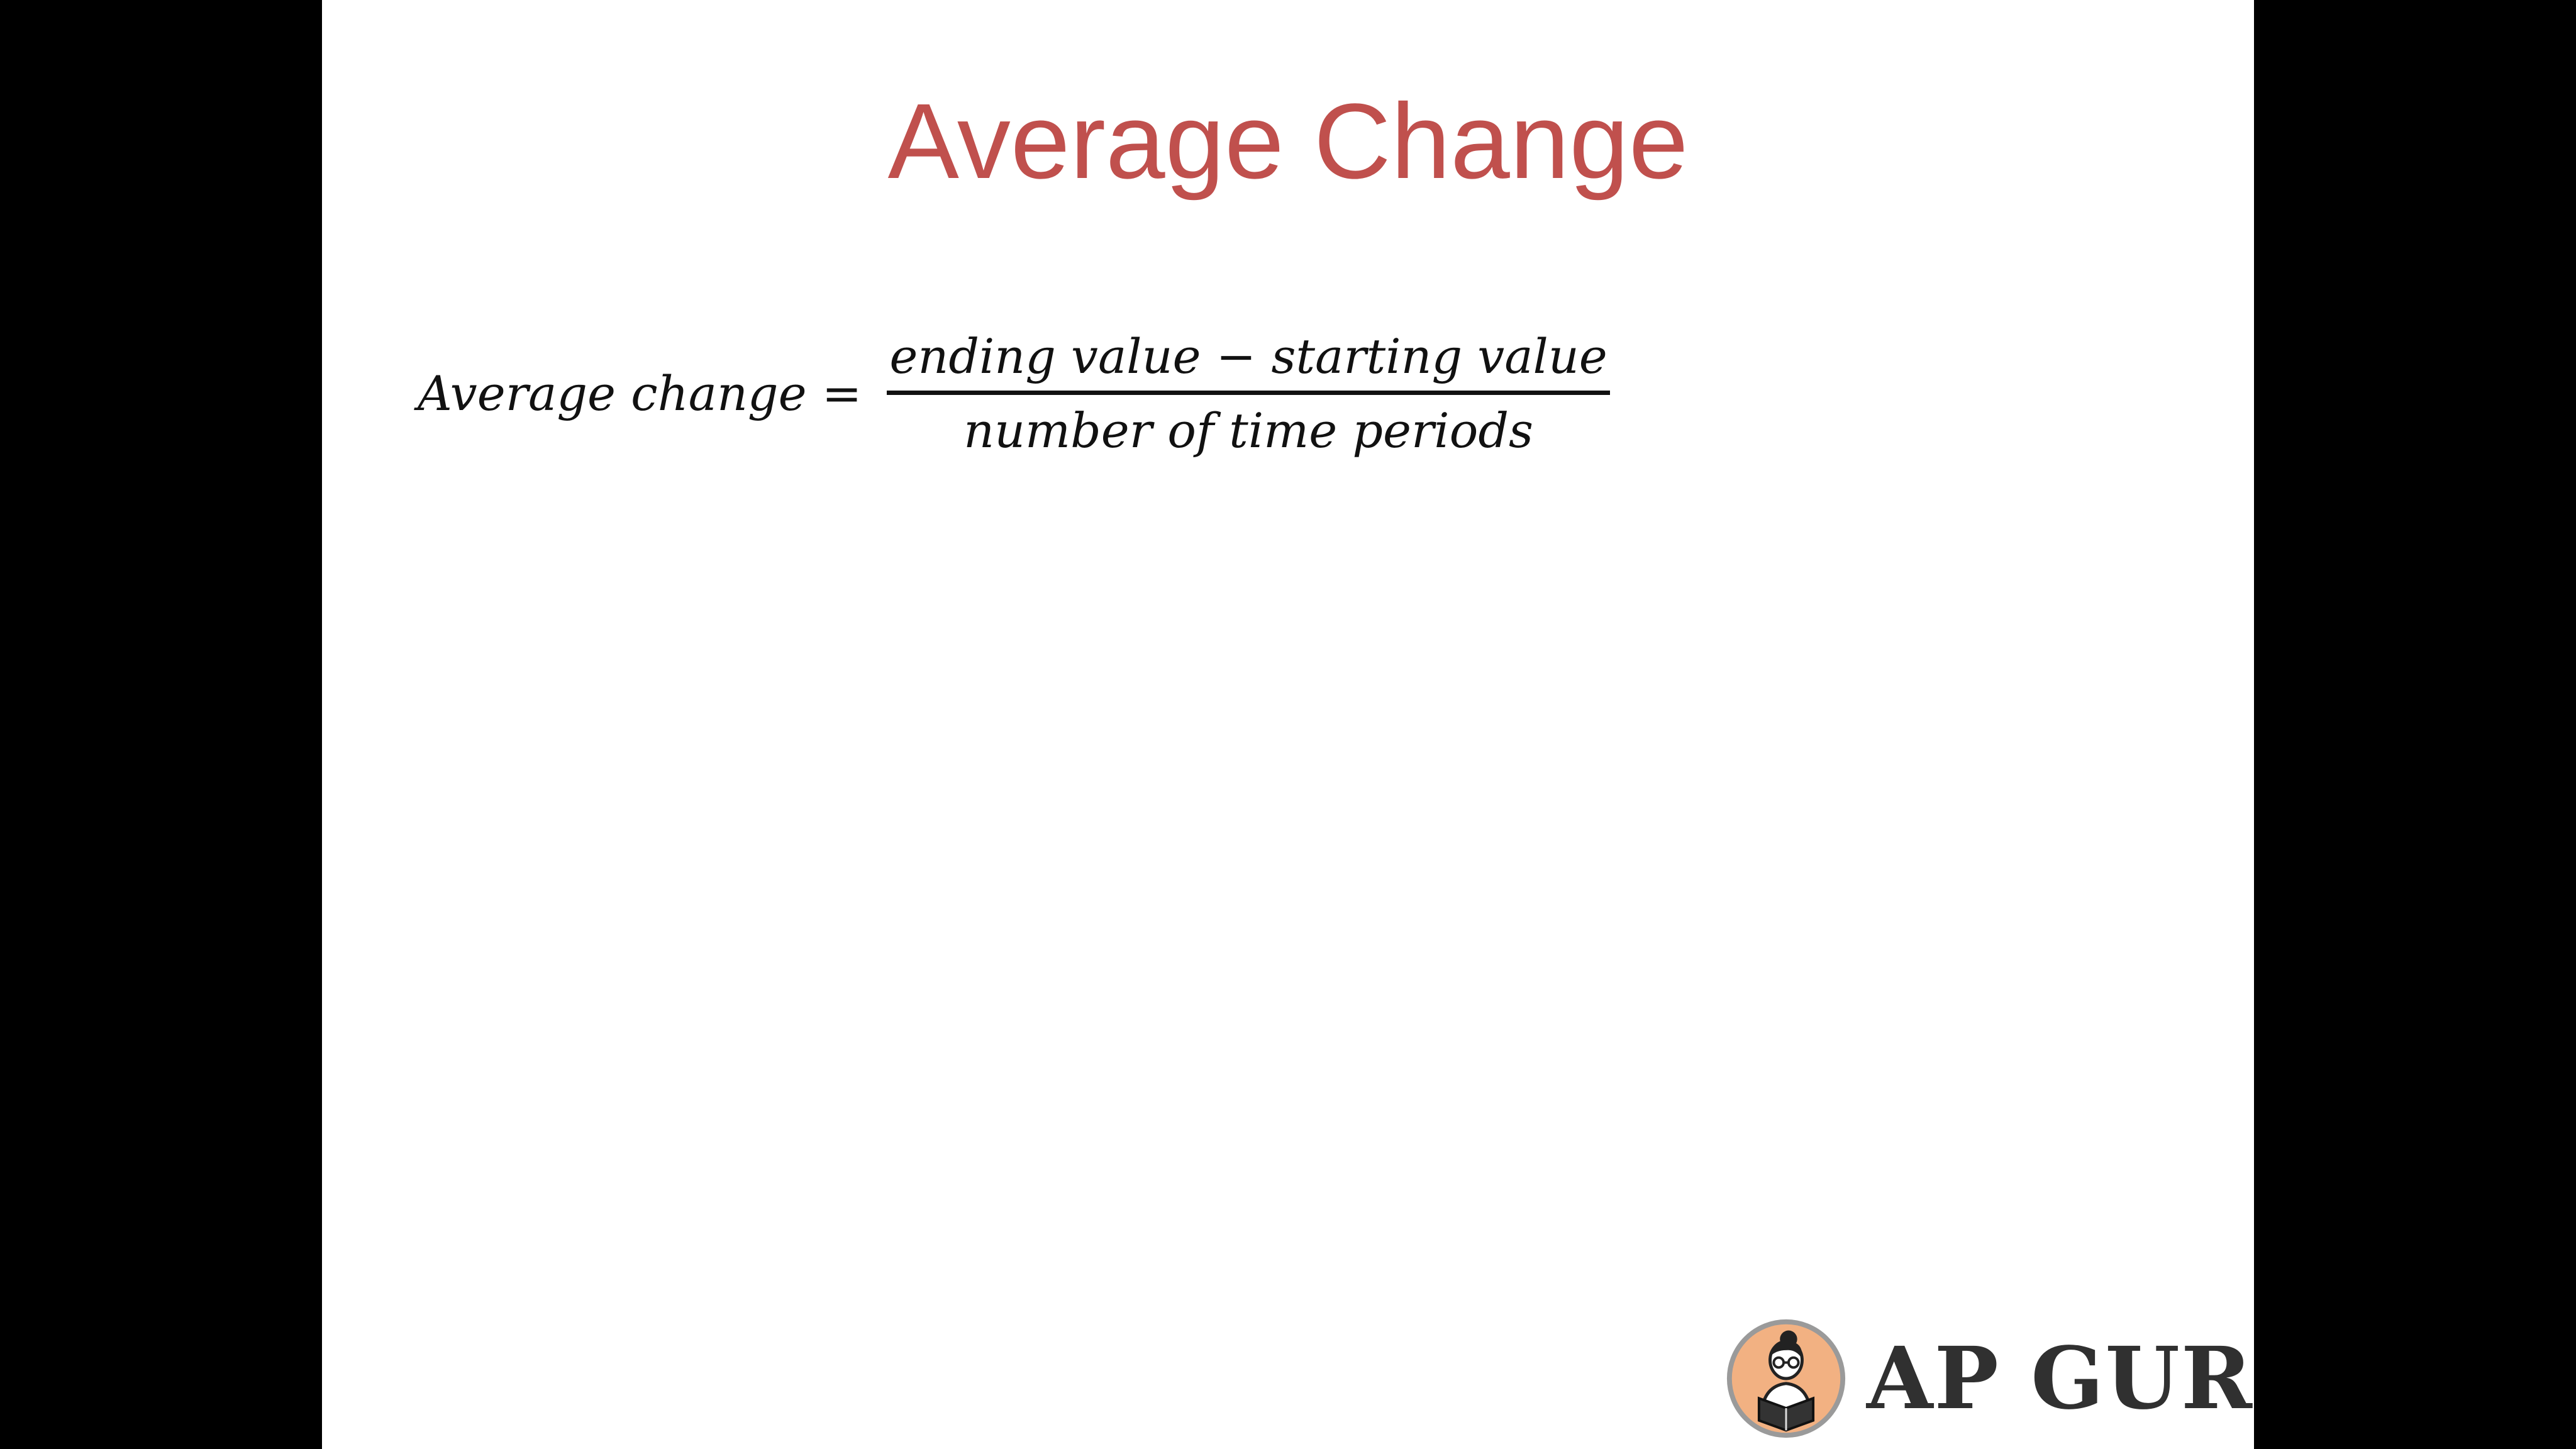 The height and width of the screenshot is (1449, 2576). What do you see at coordinates (1288, 141) in the screenshot?
I see `slide-title: Average Change` at bounding box center [1288, 141].